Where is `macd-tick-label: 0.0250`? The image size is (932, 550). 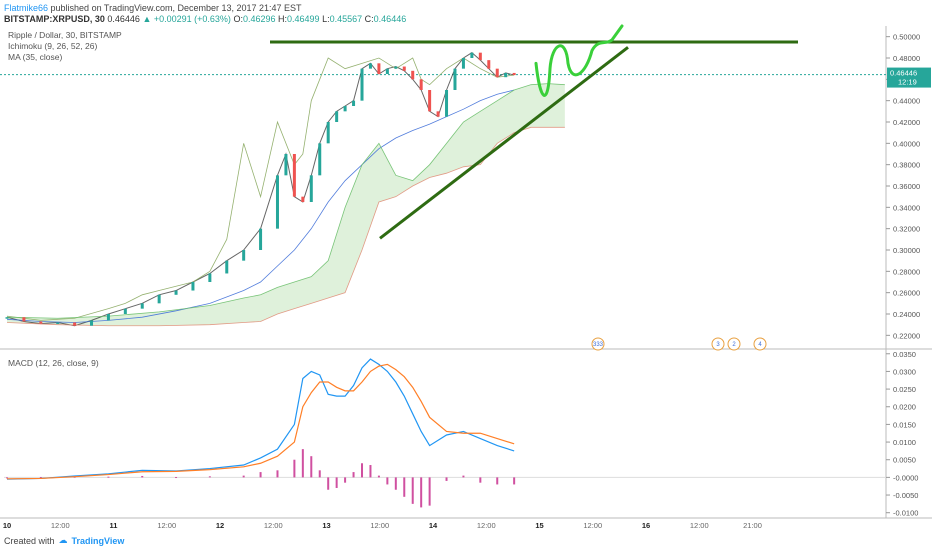 macd-tick-label: 0.0250 is located at coordinates (904, 389).